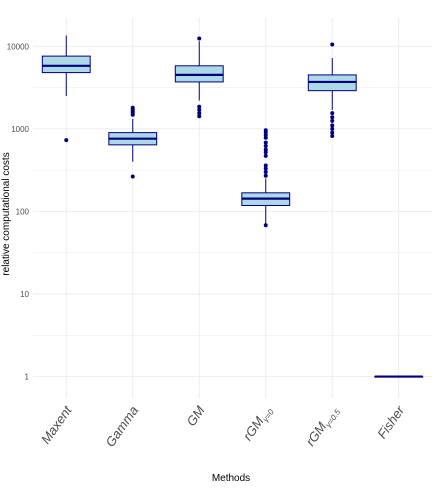  What do you see at coordinates (332, 90) in the screenshot?
I see `box-rgm05` at bounding box center [332, 90].